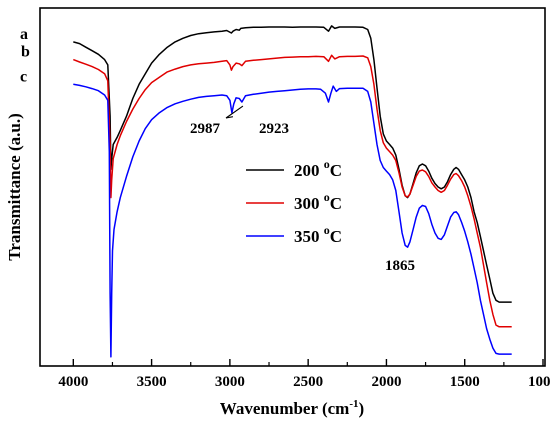  Describe the element at coordinates (465, 382) in the screenshot. I see `x-tick-label: 1500` at that location.